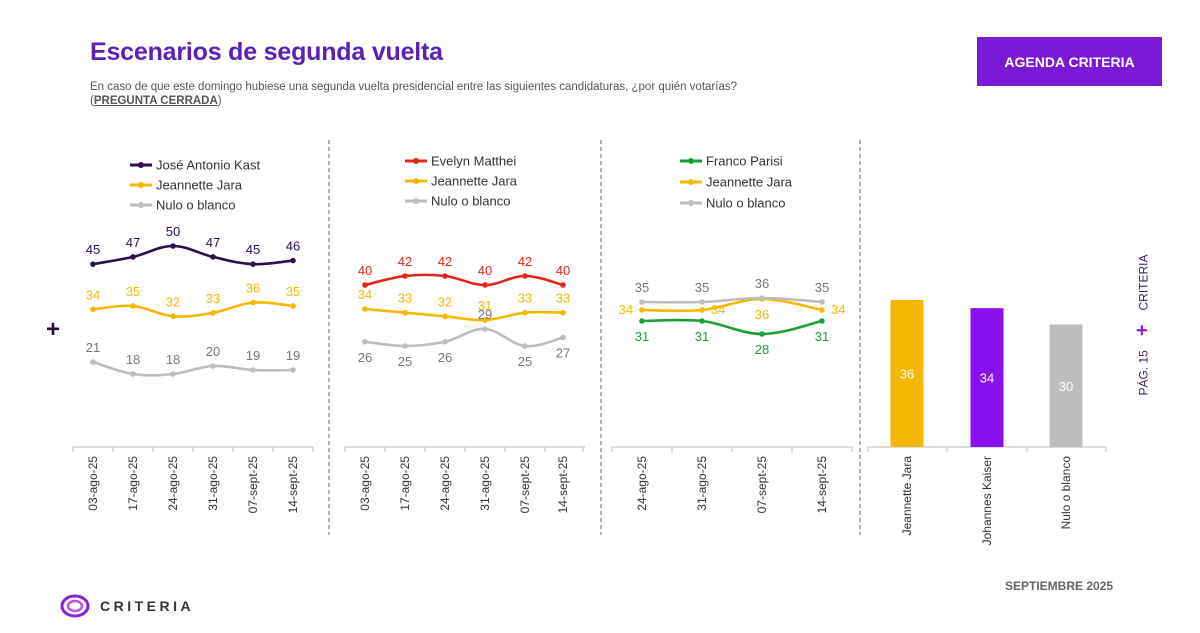 This screenshot has width=1200, height=633. I want to click on bar-value-label: 34, so click(987, 378).